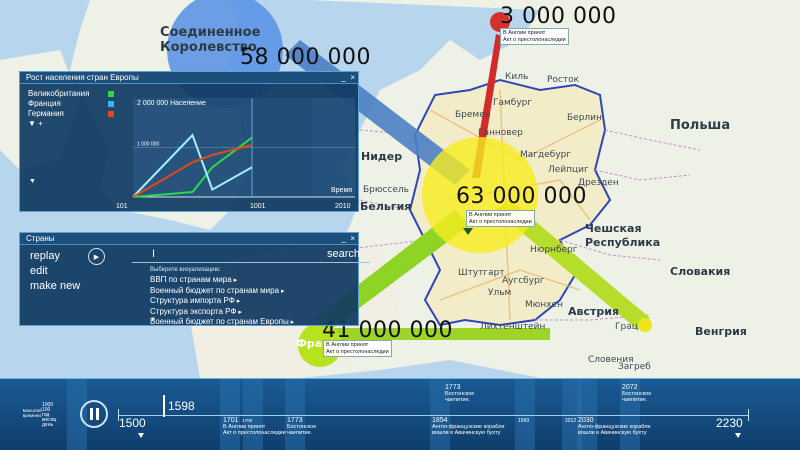 The width and height of the screenshot is (800, 450). I want to click on timeline-end-tick, so click(748, 415).